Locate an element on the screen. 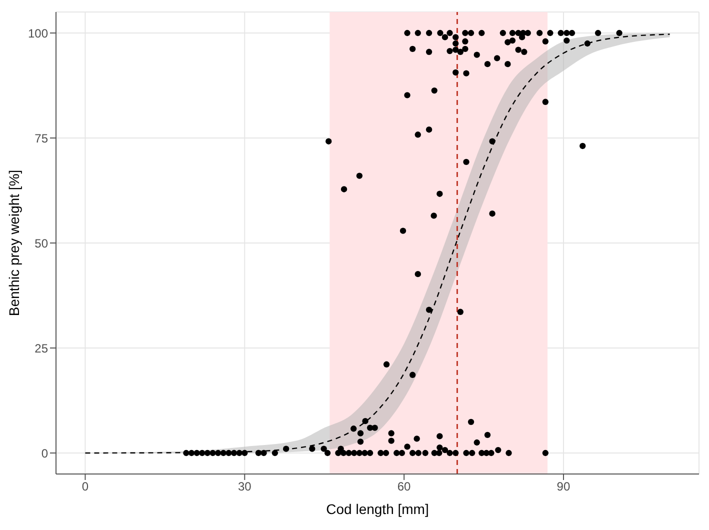 The height and width of the screenshot is (530, 709). x-axis-title: Cod length [mm] is located at coordinates (377, 509).